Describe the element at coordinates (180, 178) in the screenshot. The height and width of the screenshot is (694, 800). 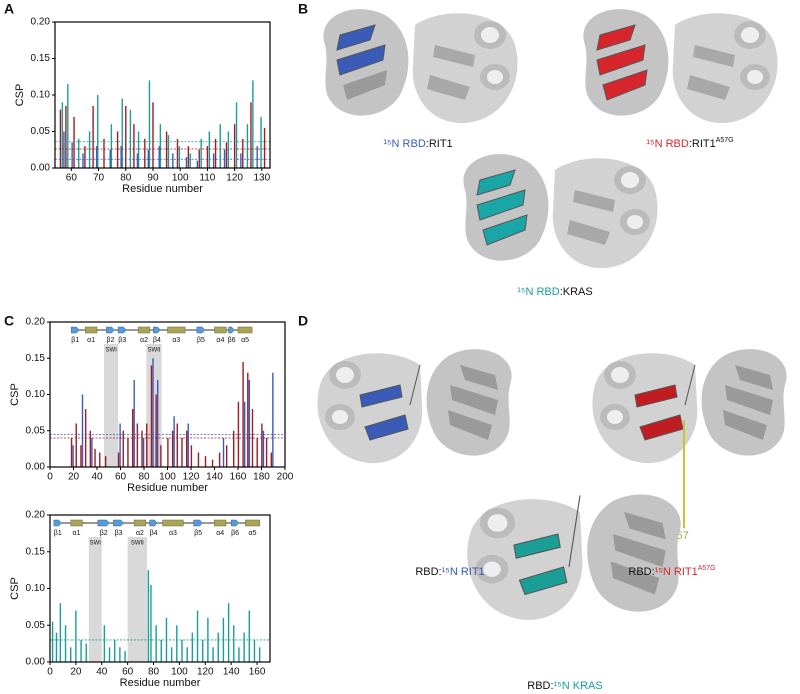
I see `x-tick-label: 100` at that location.